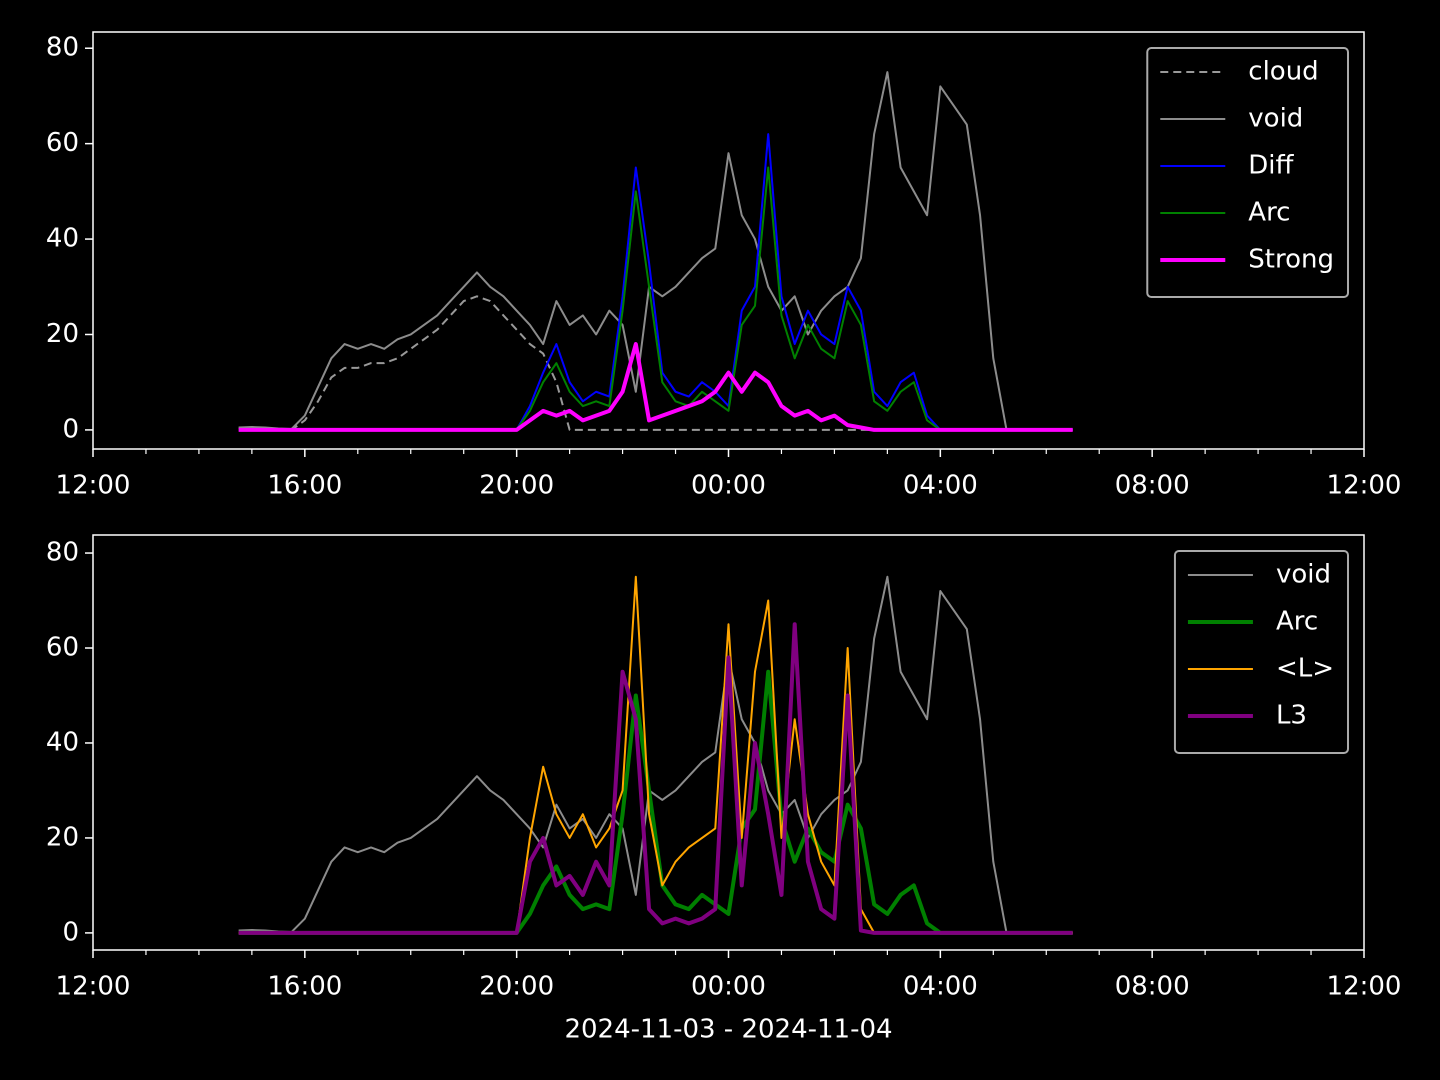 The height and width of the screenshot is (1080, 1440). Describe the element at coordinates (1291, 260) in the screenshot. I see `legend-label: Strong` at that location.